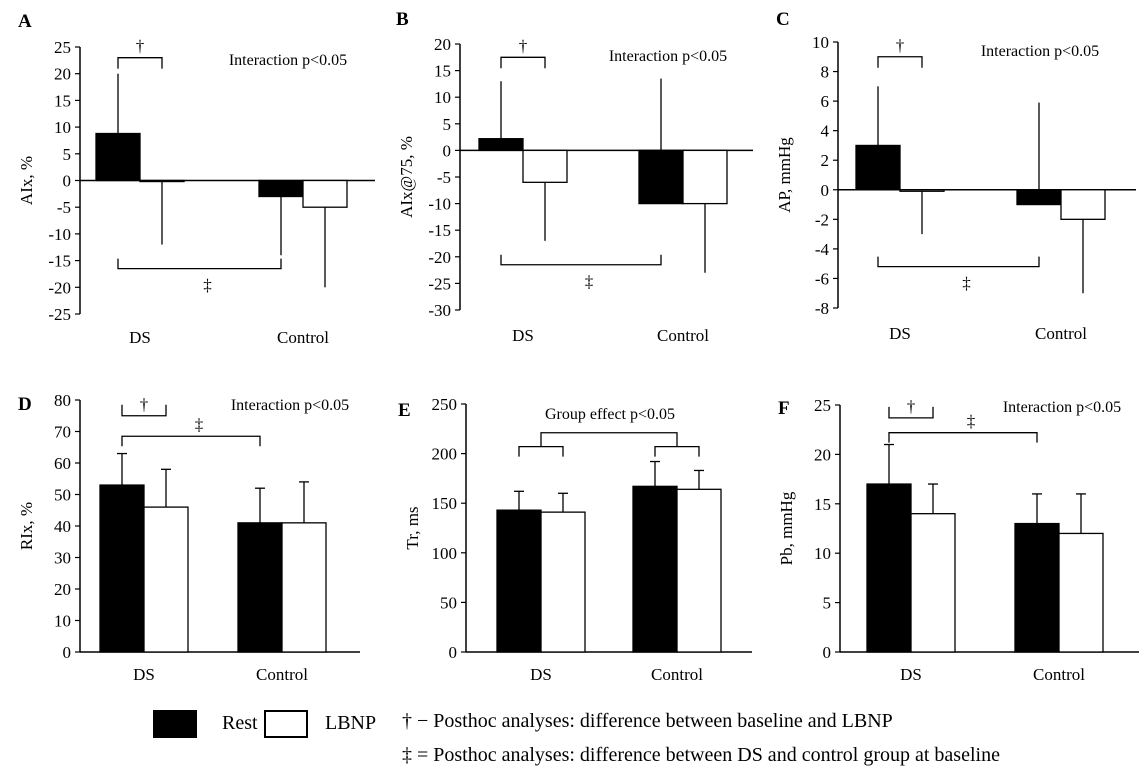 The width and height of the screenshot is (1139, 780). I want to click on panel-d-category-label: Control, so click(282, 674).